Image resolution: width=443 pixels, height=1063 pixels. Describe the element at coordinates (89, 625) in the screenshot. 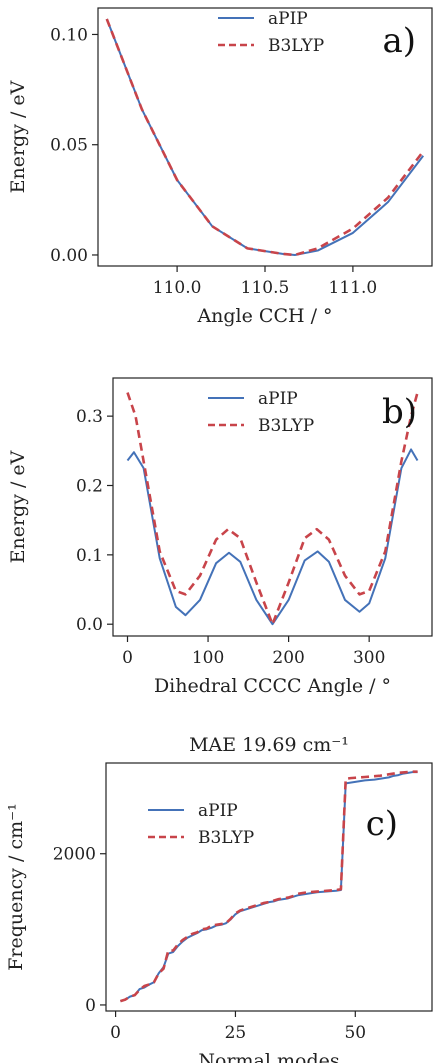

I see `y-tick-label: 0.0` at that location.